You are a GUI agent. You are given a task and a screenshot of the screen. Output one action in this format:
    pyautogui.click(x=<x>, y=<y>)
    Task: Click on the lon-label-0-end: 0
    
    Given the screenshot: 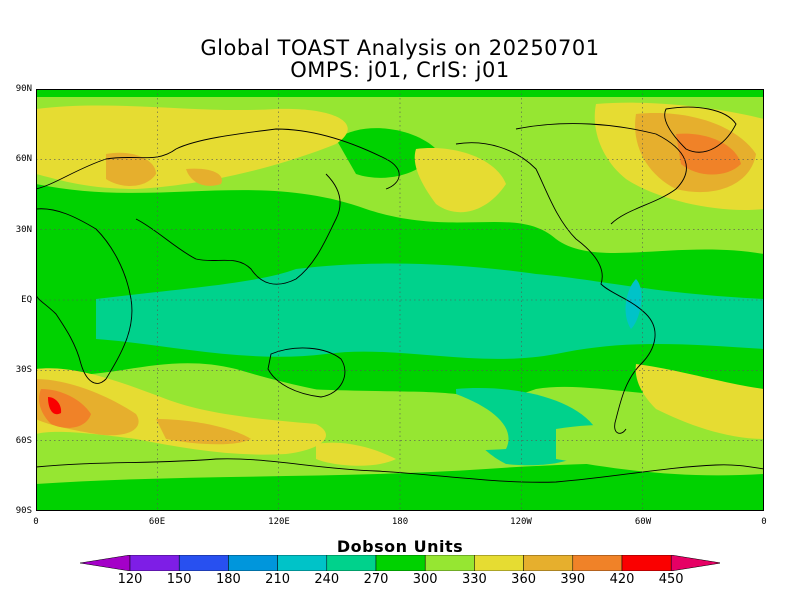 What is the action you would take?
    pyautogui.click(x=764, y=522)
    